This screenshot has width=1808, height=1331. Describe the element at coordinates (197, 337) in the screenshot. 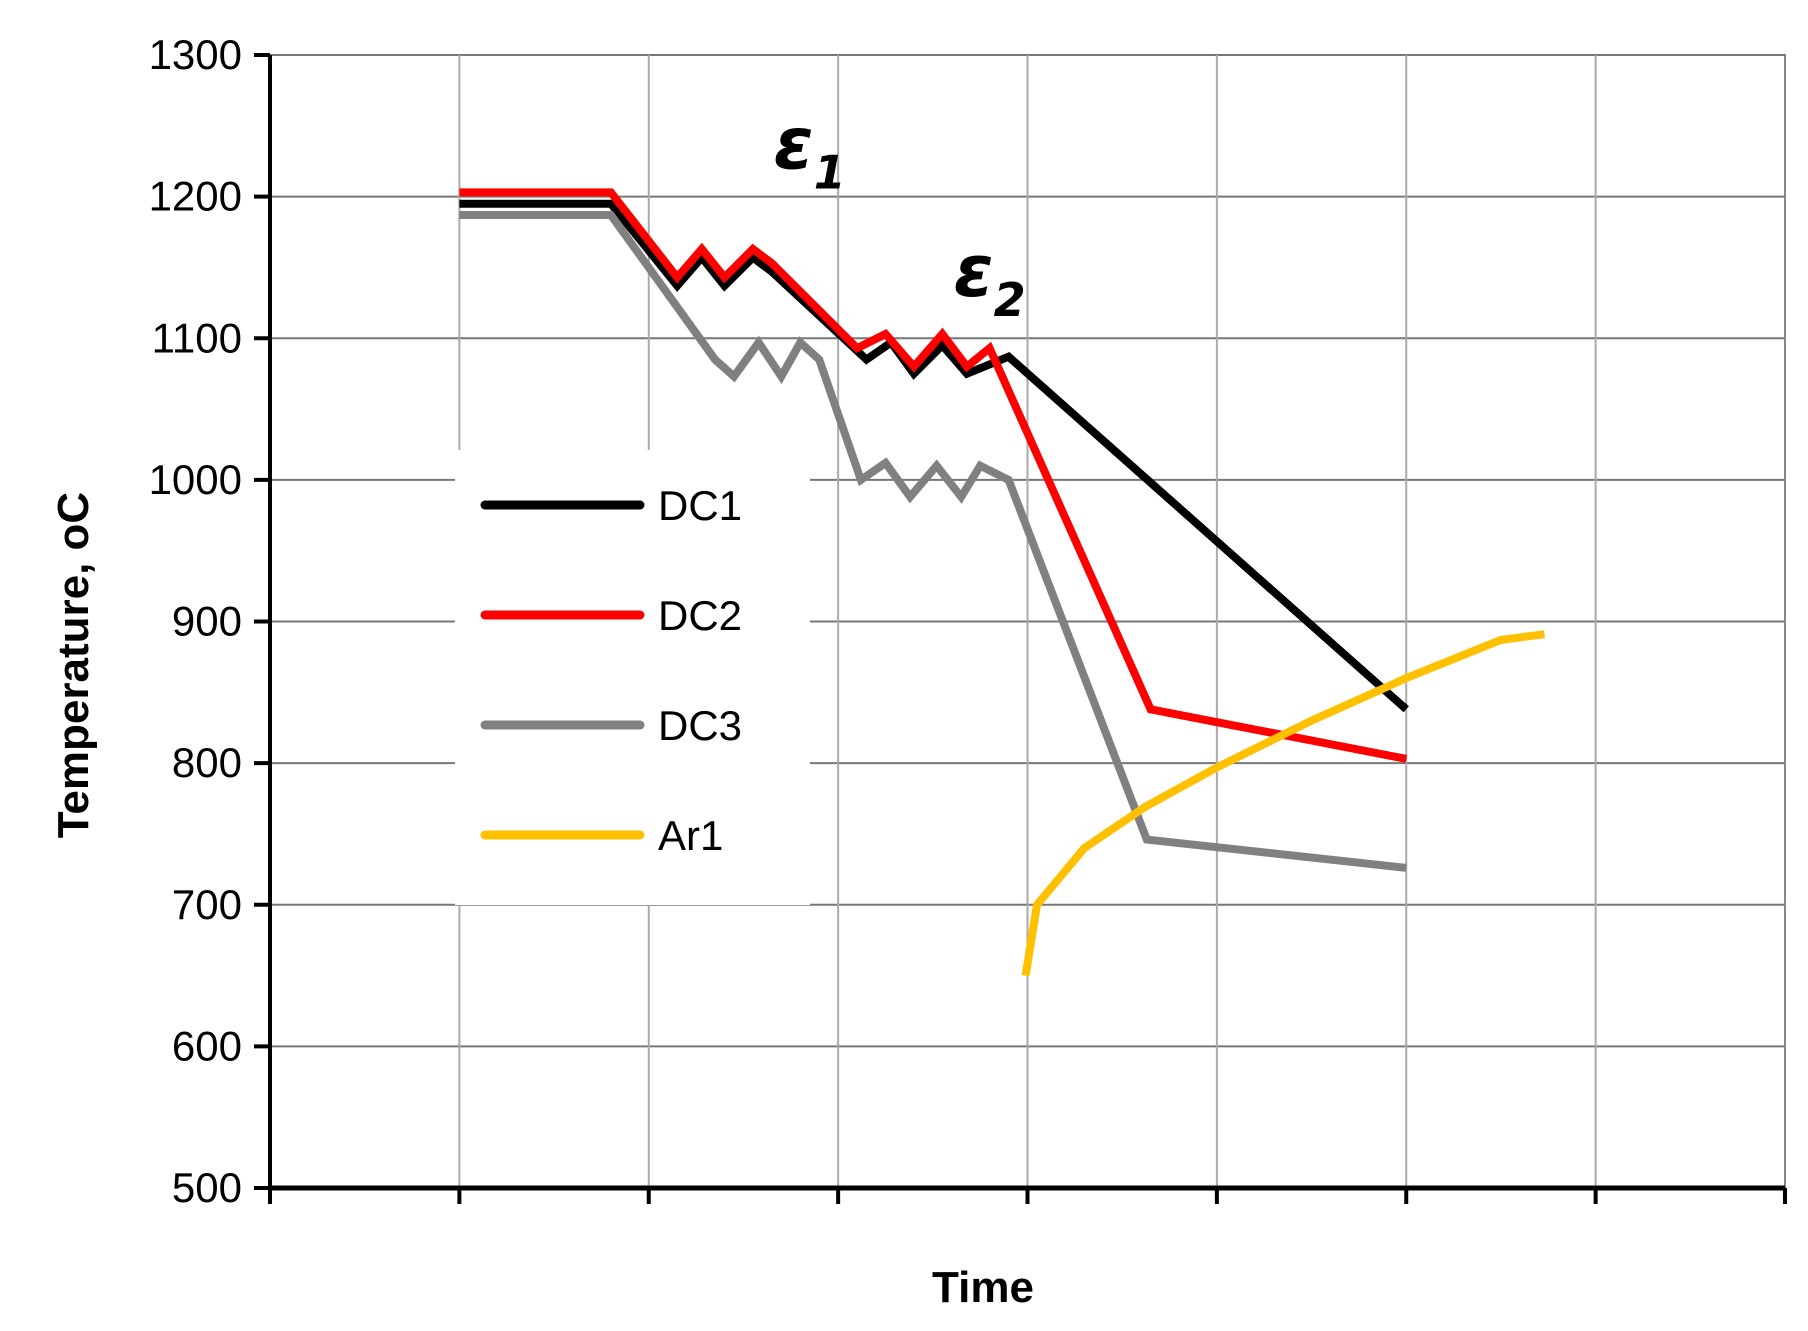

I see `y-tick-label: 1100` at that location.